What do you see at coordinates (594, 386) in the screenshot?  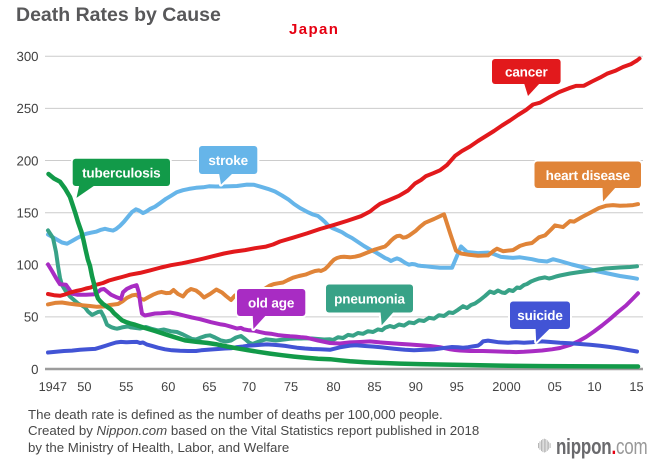 I see `svg-text: 10` at bounding box center [594, 386].